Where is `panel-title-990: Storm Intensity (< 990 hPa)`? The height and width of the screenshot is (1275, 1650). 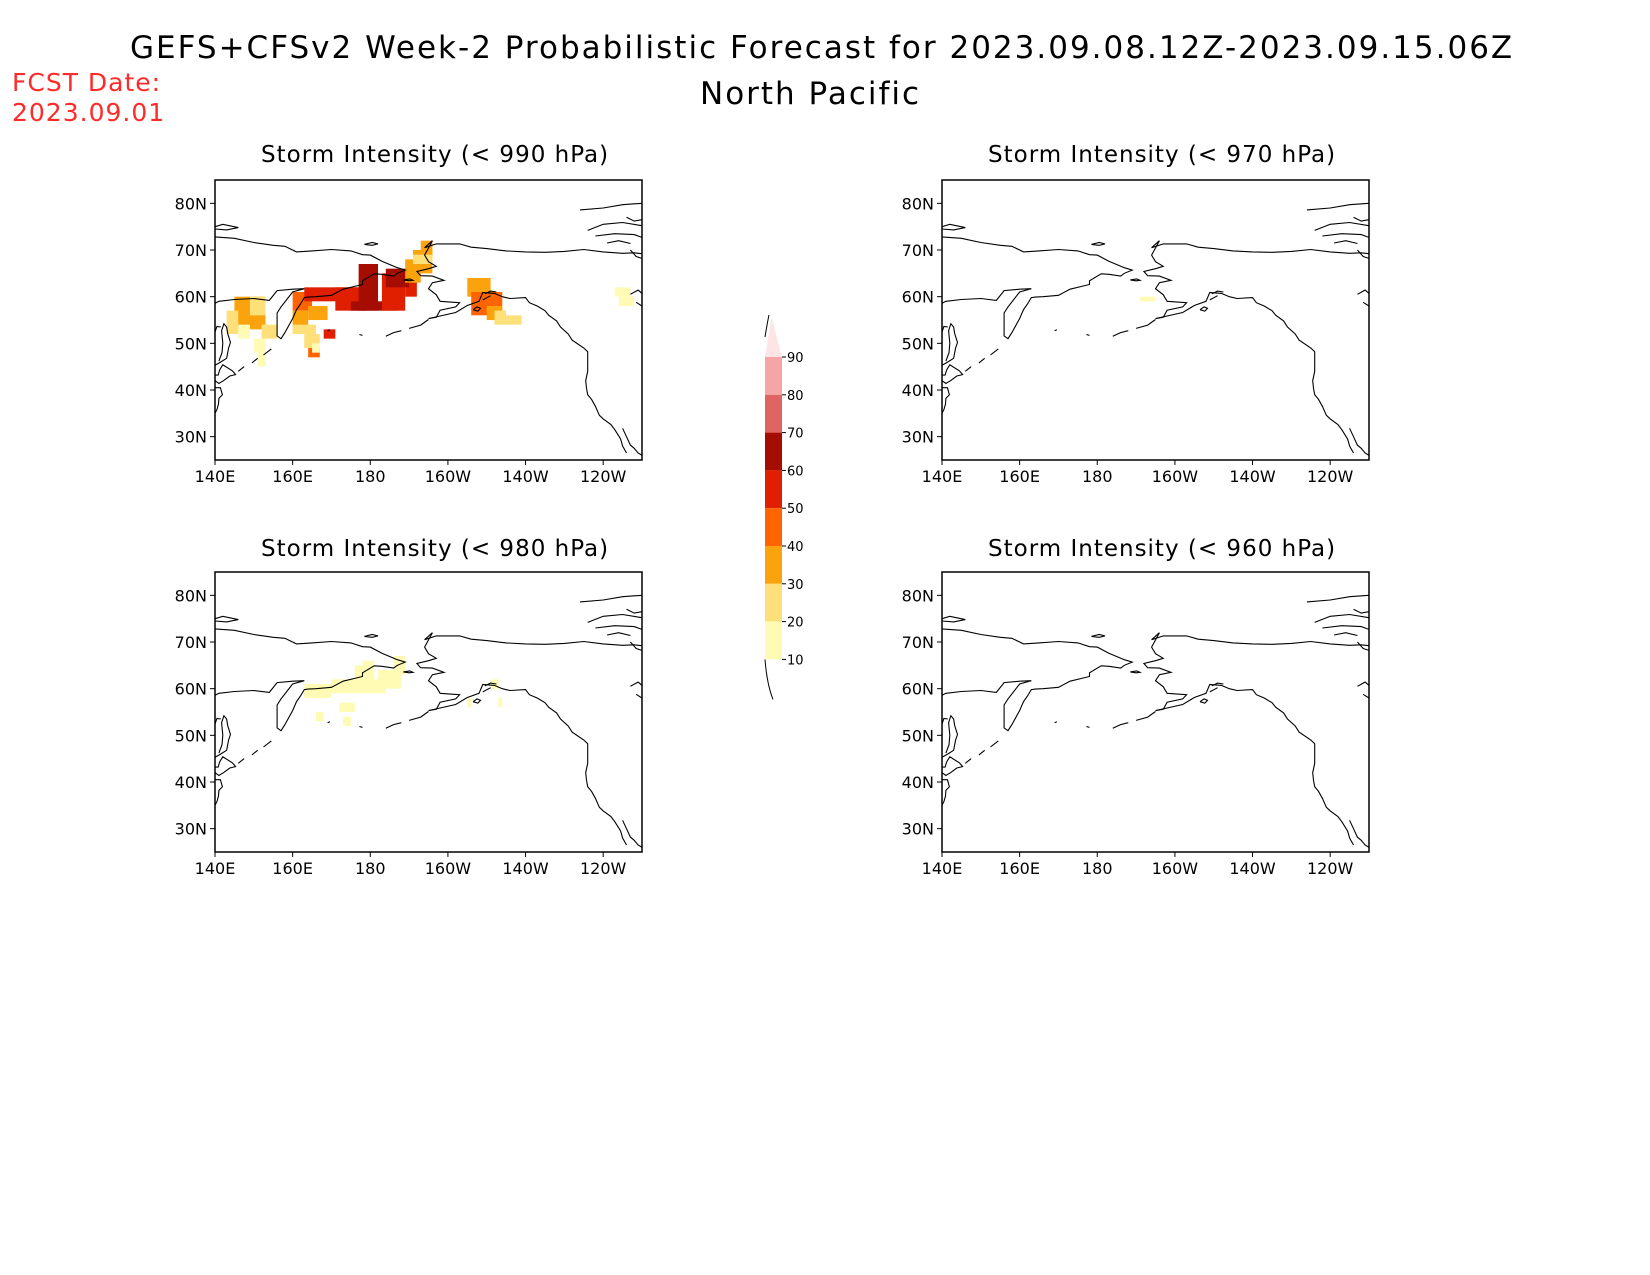
panel-title-990: Storm Intensity (< 990 hPa) is located at coordinates (435, 155).